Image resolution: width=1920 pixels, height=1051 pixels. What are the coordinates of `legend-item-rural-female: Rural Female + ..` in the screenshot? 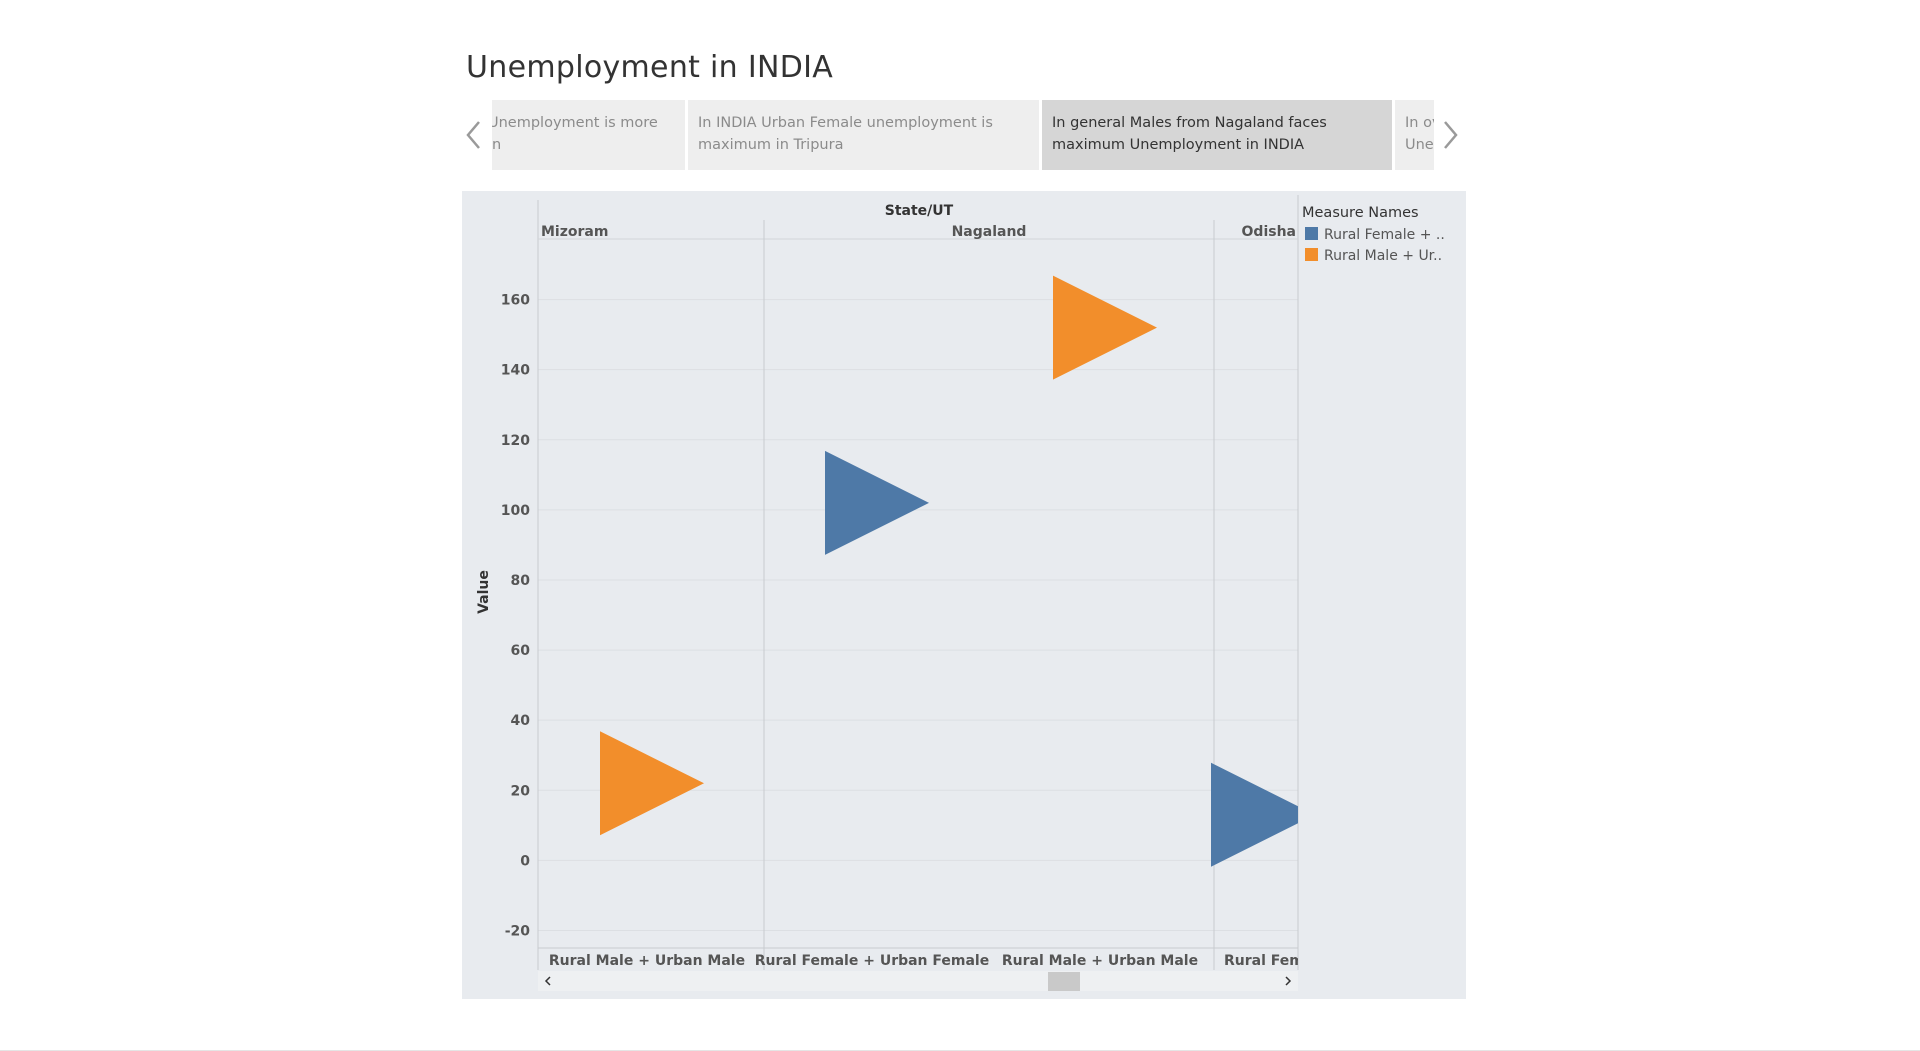 It's located at (1375, 235).